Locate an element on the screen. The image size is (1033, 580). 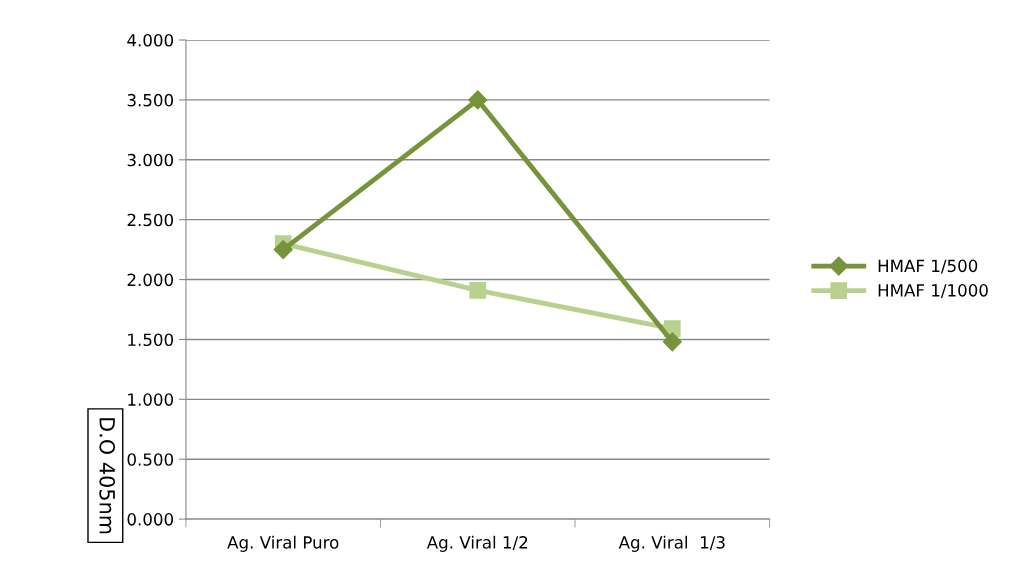
y-tick-label: 1.500 is located at coordinates (151, 340).